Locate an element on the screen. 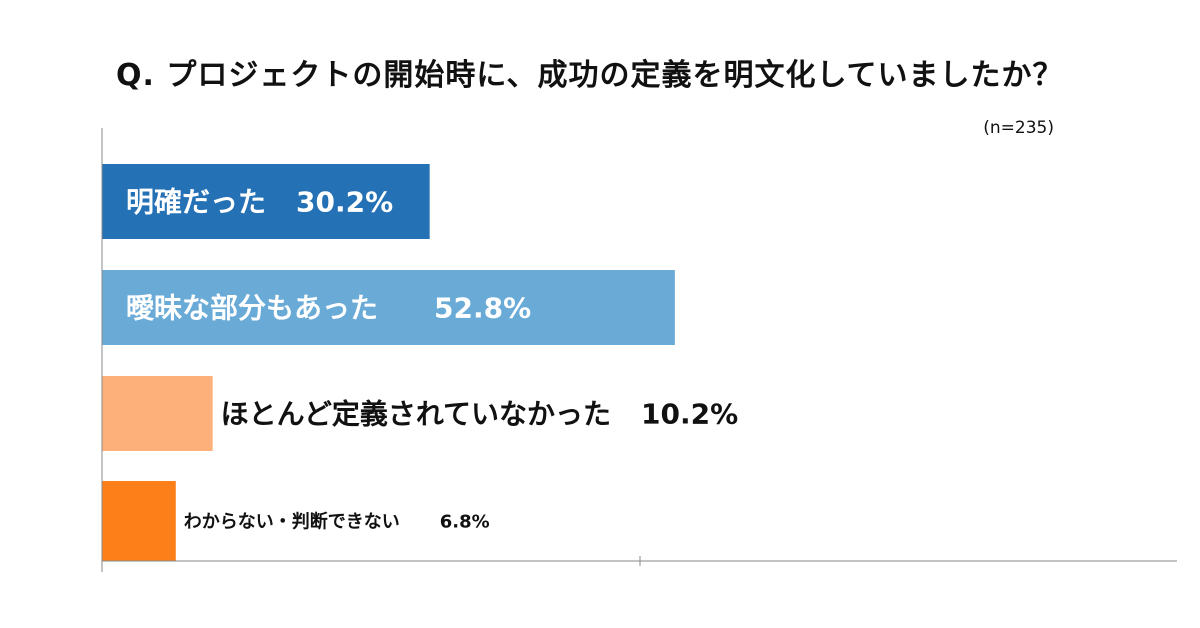 The image size is (1200, 628). bar-category-label-3: ほとんど定義されていなかった is located at coordinates (416, 414).